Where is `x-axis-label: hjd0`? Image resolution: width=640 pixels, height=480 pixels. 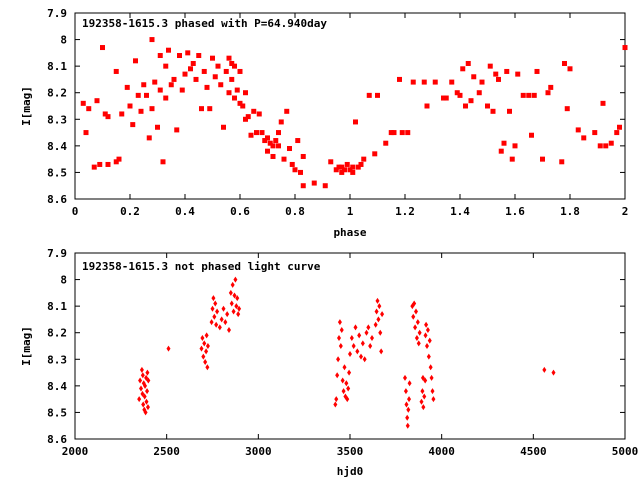
x-axis-label: hjd0 is located at coordinates (350, 471).